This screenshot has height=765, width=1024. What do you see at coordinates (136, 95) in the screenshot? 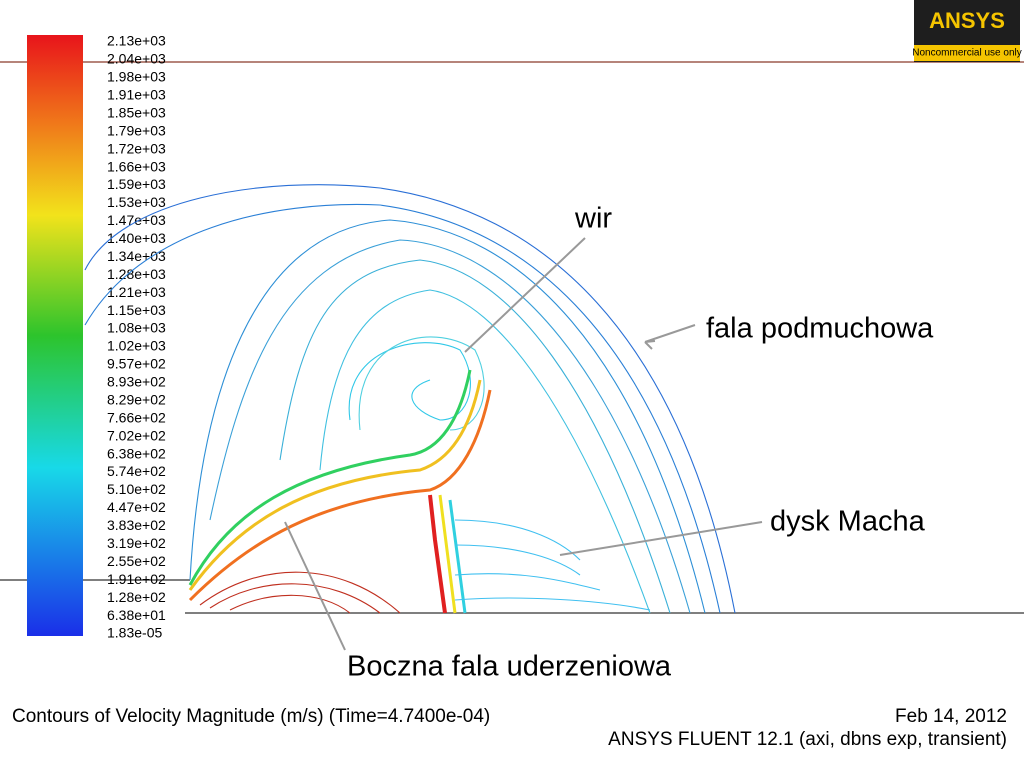
I see `colorbar-label: 1.91e+03` at bounding box center [136, 95].